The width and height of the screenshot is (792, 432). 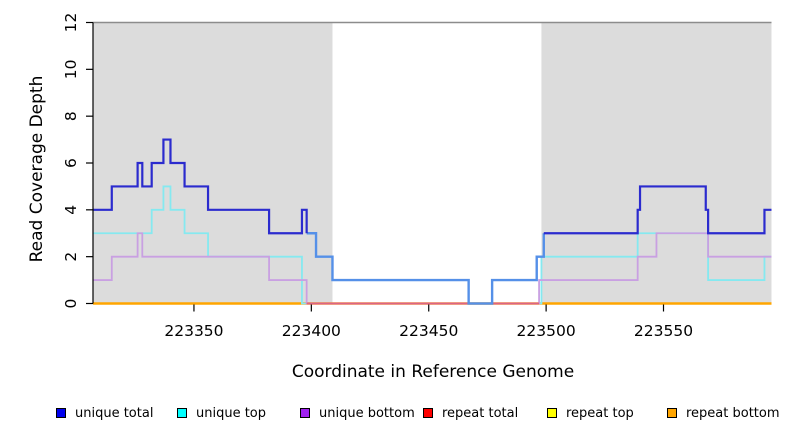 I want to click on legend-swatch-unique-bottom, so click(x=305, y=413).